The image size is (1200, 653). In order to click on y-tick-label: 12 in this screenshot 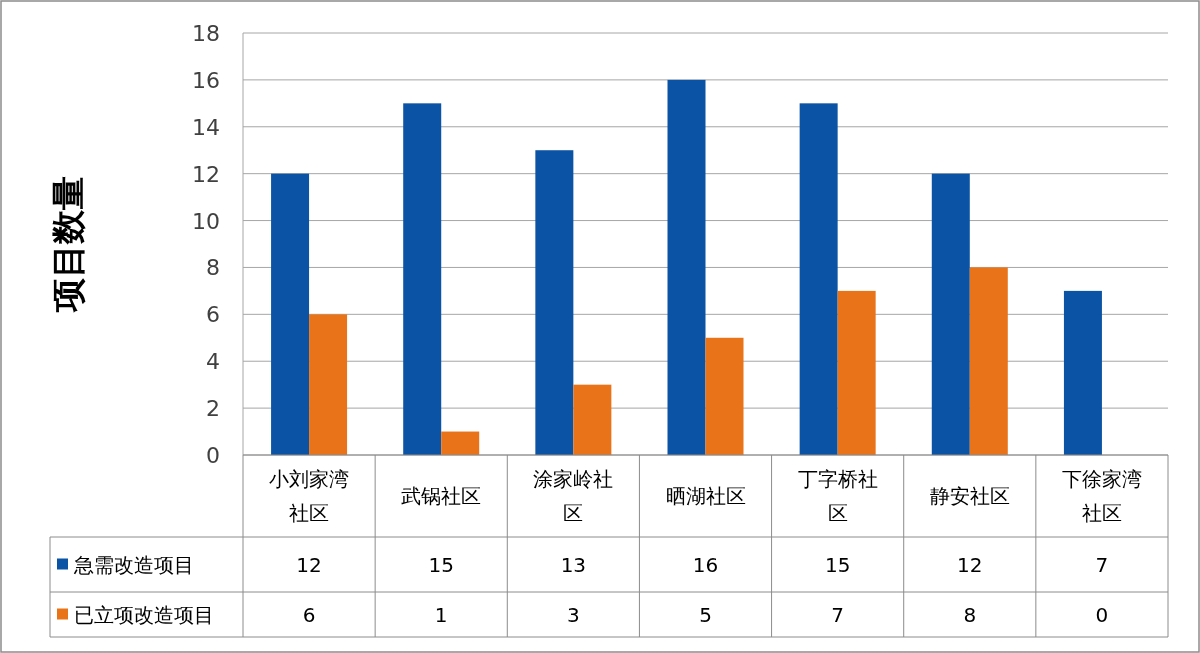, I will do `click(206, 174)`.